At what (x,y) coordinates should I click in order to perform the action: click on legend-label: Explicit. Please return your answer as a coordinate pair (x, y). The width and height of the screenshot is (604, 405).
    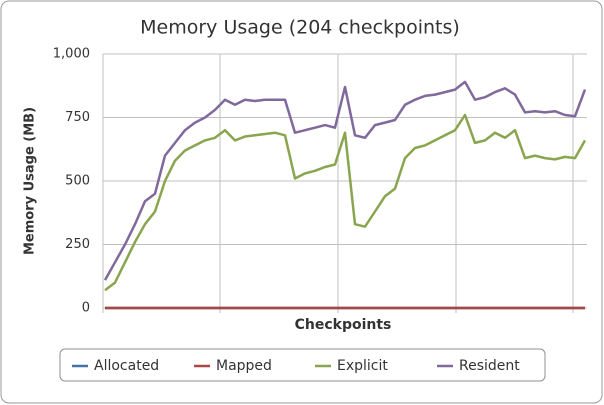
    Looking at the image, I should click on (362, 366).